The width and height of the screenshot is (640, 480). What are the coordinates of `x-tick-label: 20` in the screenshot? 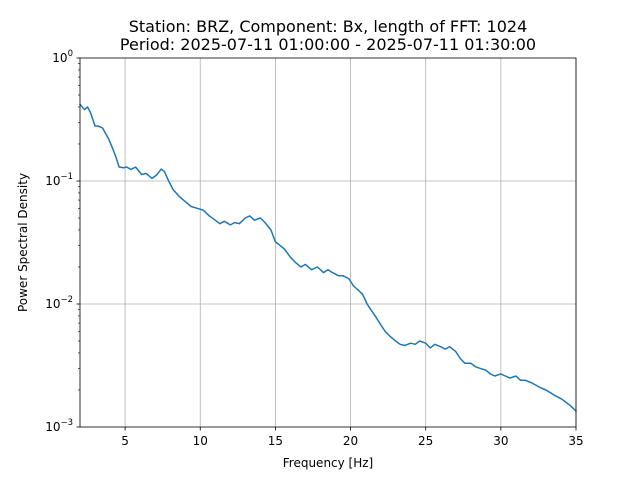 It's located at (350, 441).